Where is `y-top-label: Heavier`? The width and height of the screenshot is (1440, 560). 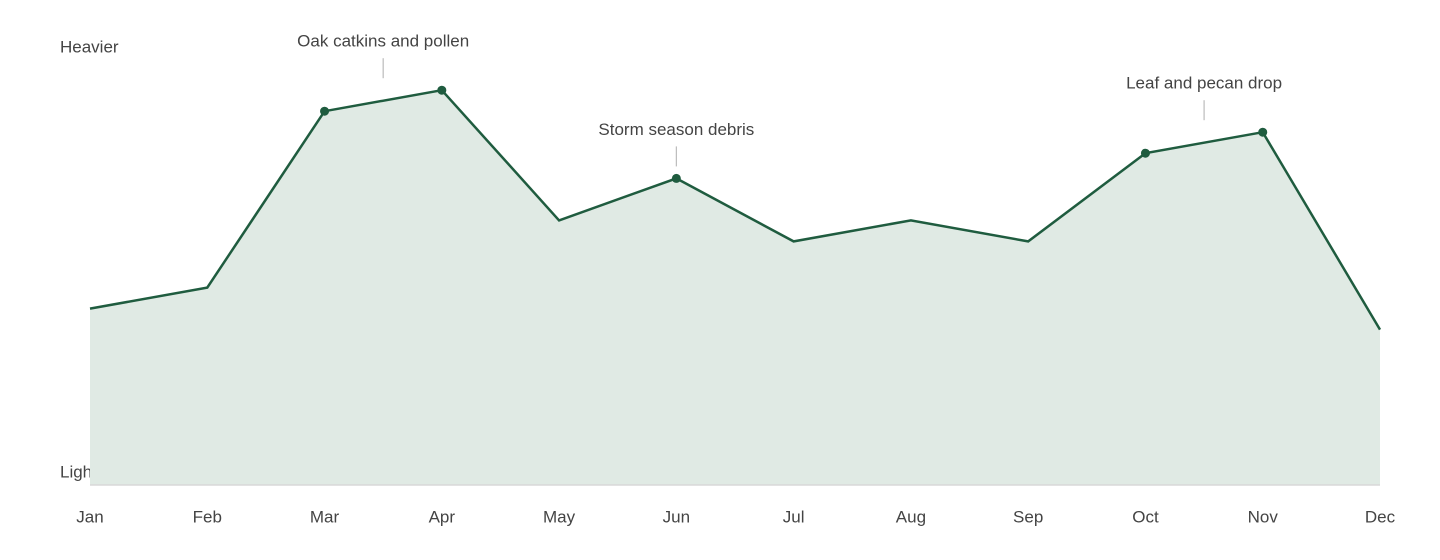
y-top-label: Heavier is located at coordinates (89, 46).